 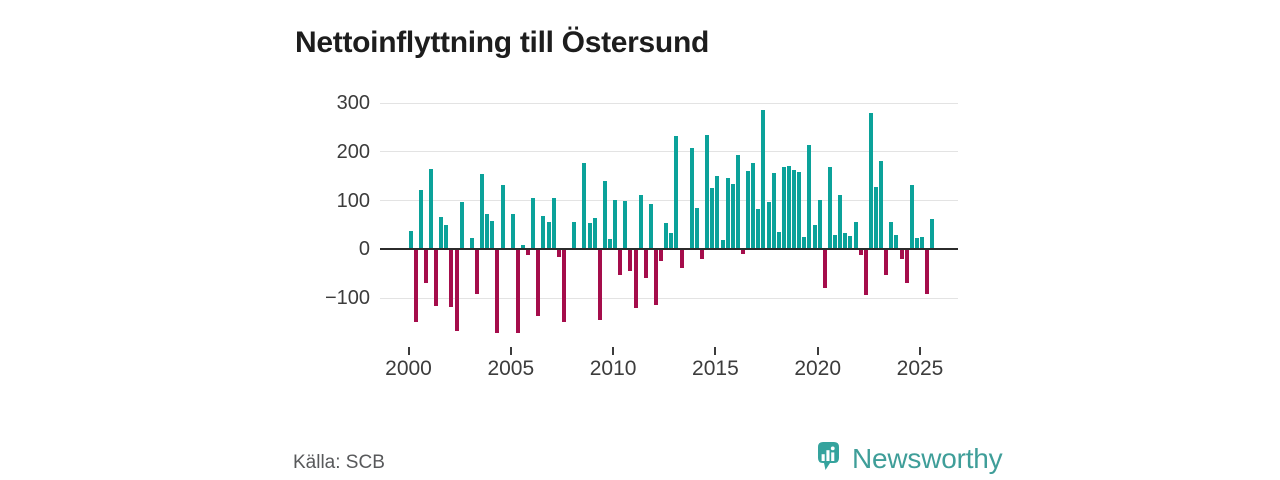 What do you see at coordinates (640, 222) in the screenshot?
I see `bar-2011q2` at bounding box center [640, 222].